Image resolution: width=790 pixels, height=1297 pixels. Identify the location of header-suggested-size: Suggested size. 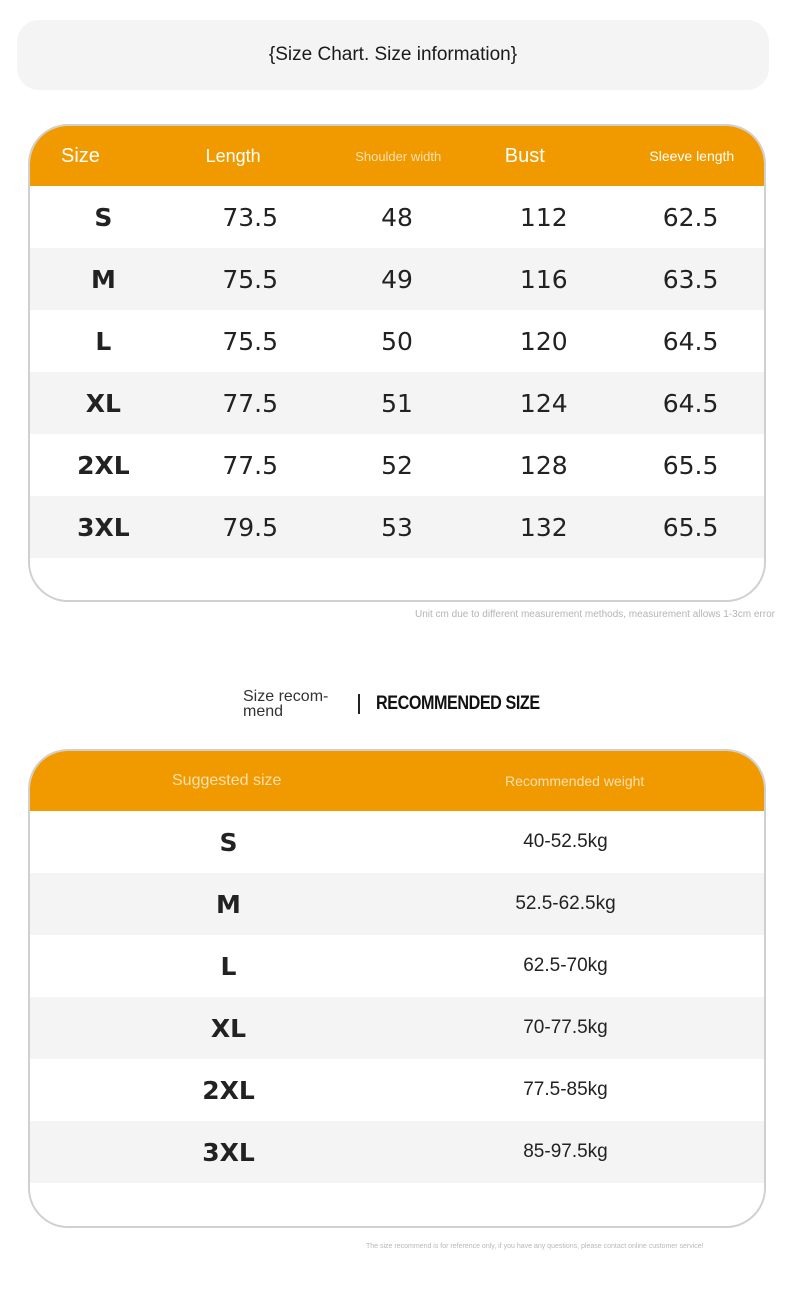
(227, 780).